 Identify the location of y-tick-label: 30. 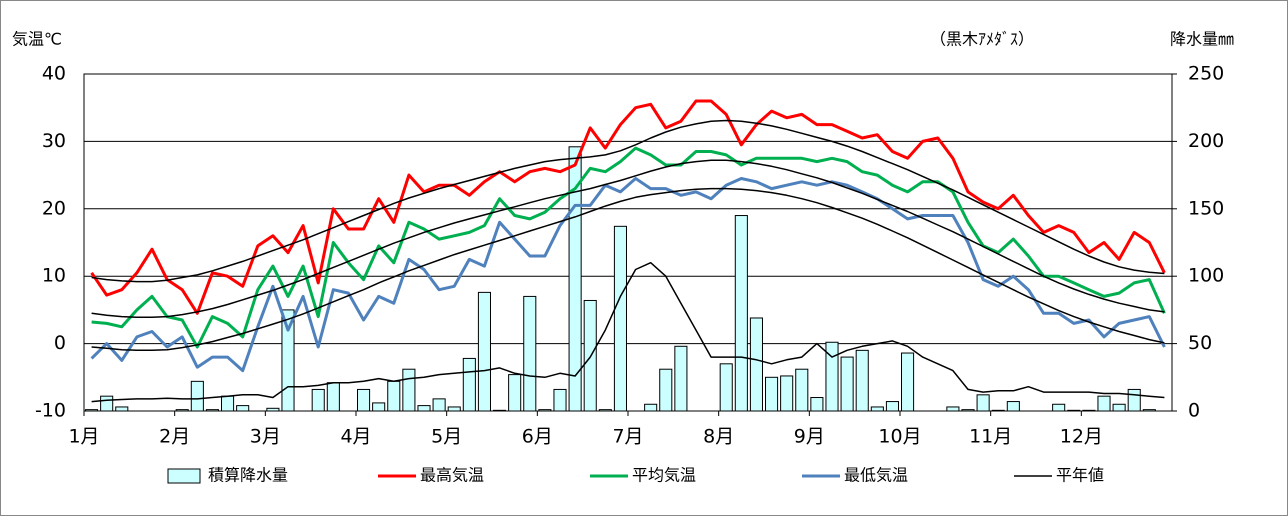
(54, 141).